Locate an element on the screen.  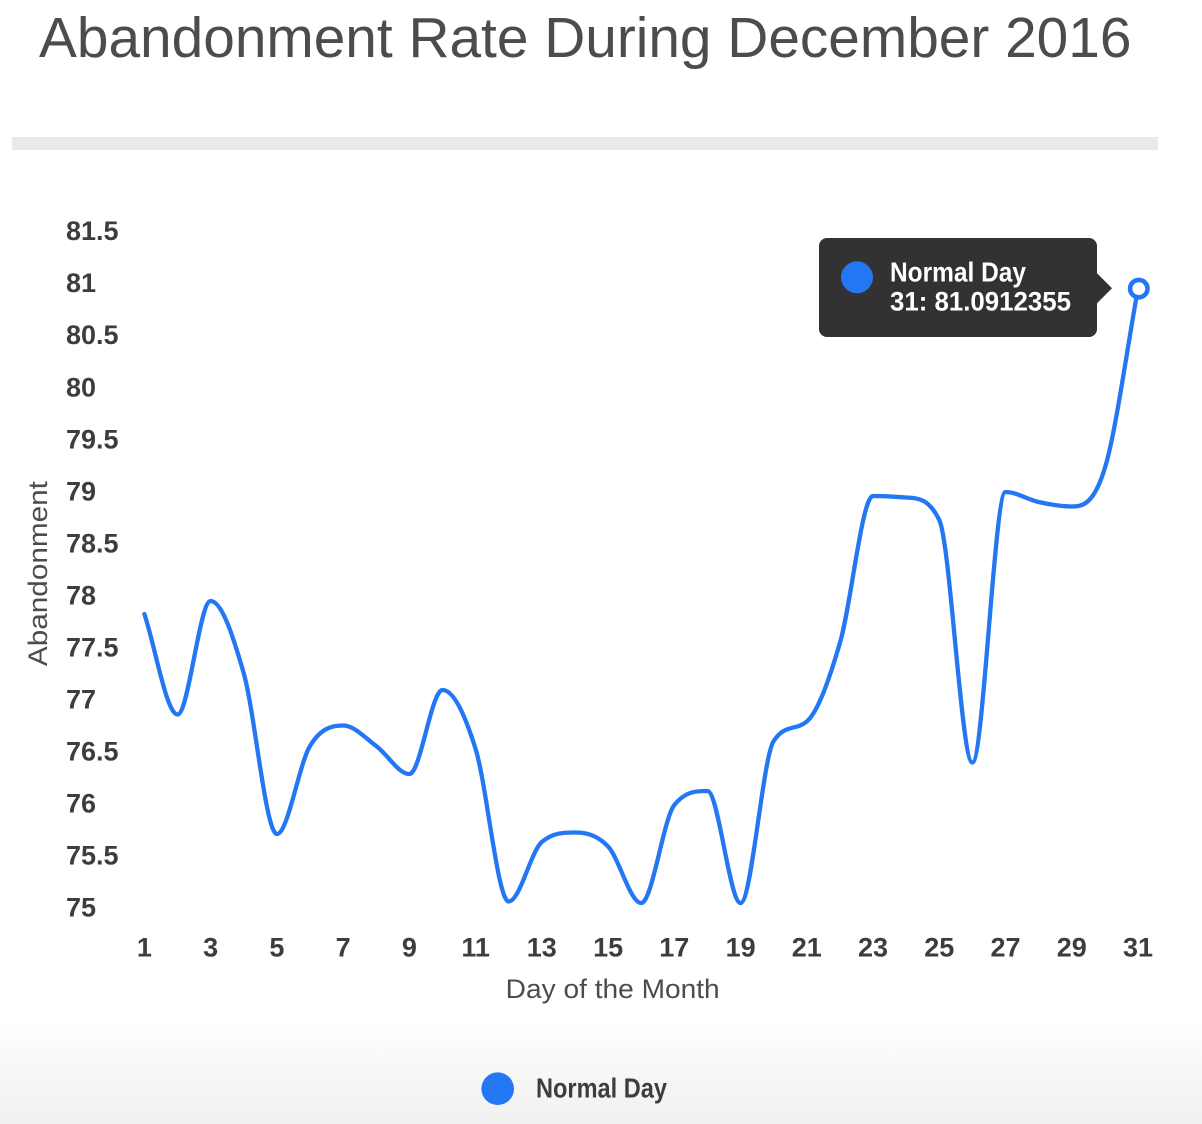
svg-text: 81 is located at coordinates (81, 283).